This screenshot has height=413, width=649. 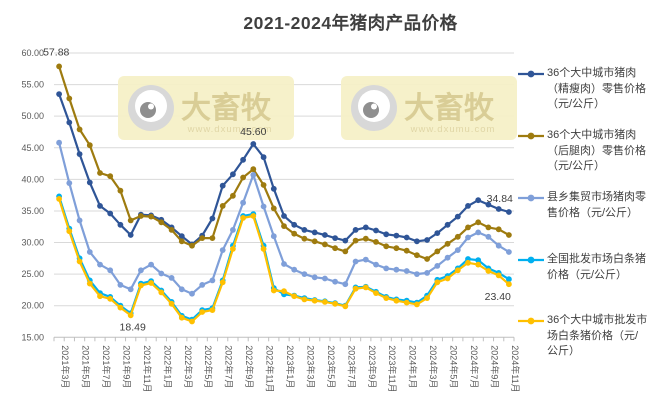 What do you see at coordinates (229, 366) in the screenshot?
I see `x-axis-tick-label: 2022年7月` at bounding box center [229, 366].